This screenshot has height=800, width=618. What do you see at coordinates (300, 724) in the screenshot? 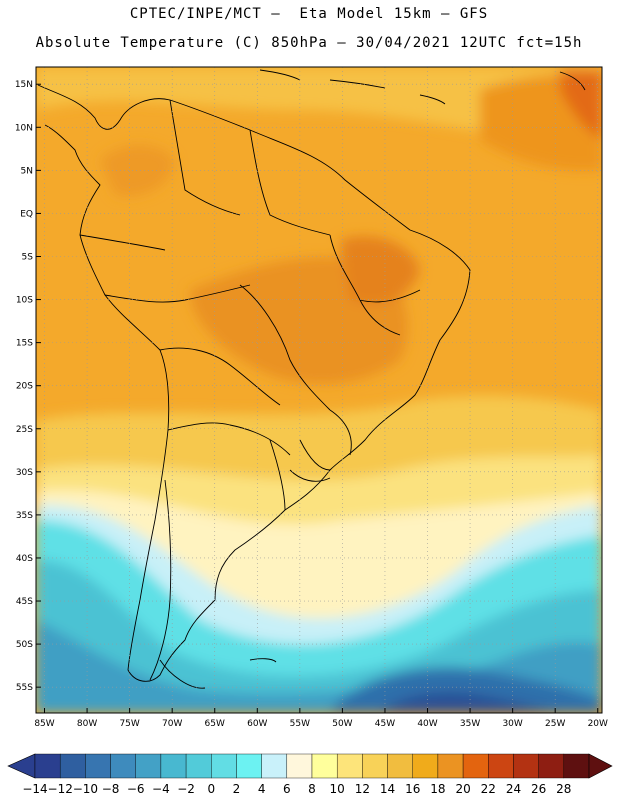
I see `lon-tick-label: 55W` at bounding box center [300, 724].